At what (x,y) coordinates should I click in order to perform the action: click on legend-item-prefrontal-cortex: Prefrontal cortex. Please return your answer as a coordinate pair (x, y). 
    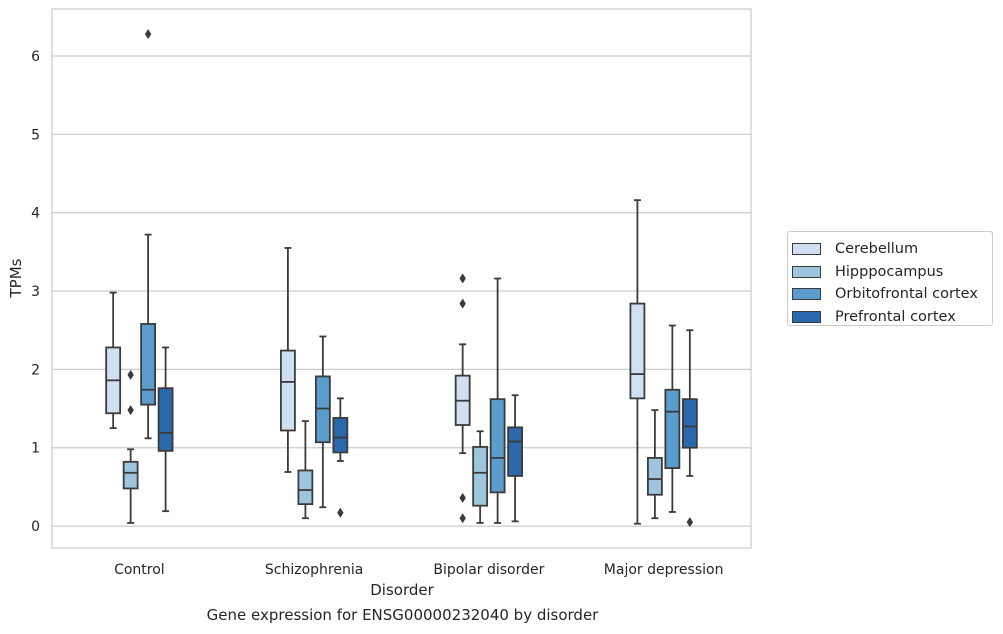
    Looking at the image, I should click on (892, 317).